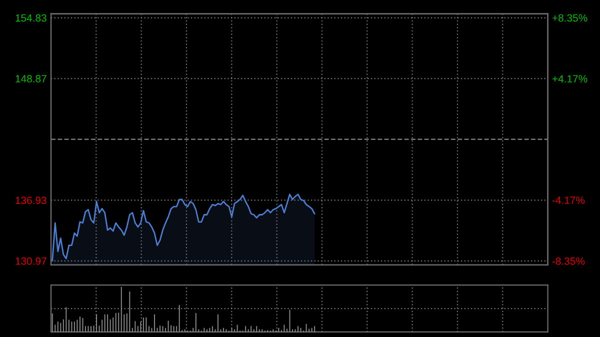 The image size is (600, 337). Describe the element at coordinates (568, 200) in the screenshot. I see `y2-tick-label: -4.17%` at that location.